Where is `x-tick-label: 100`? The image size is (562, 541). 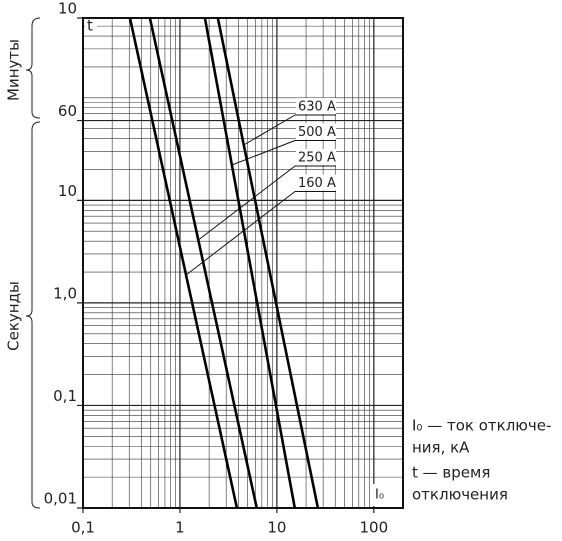
x-tick-label: 100 is located at coordinates (373, 528).